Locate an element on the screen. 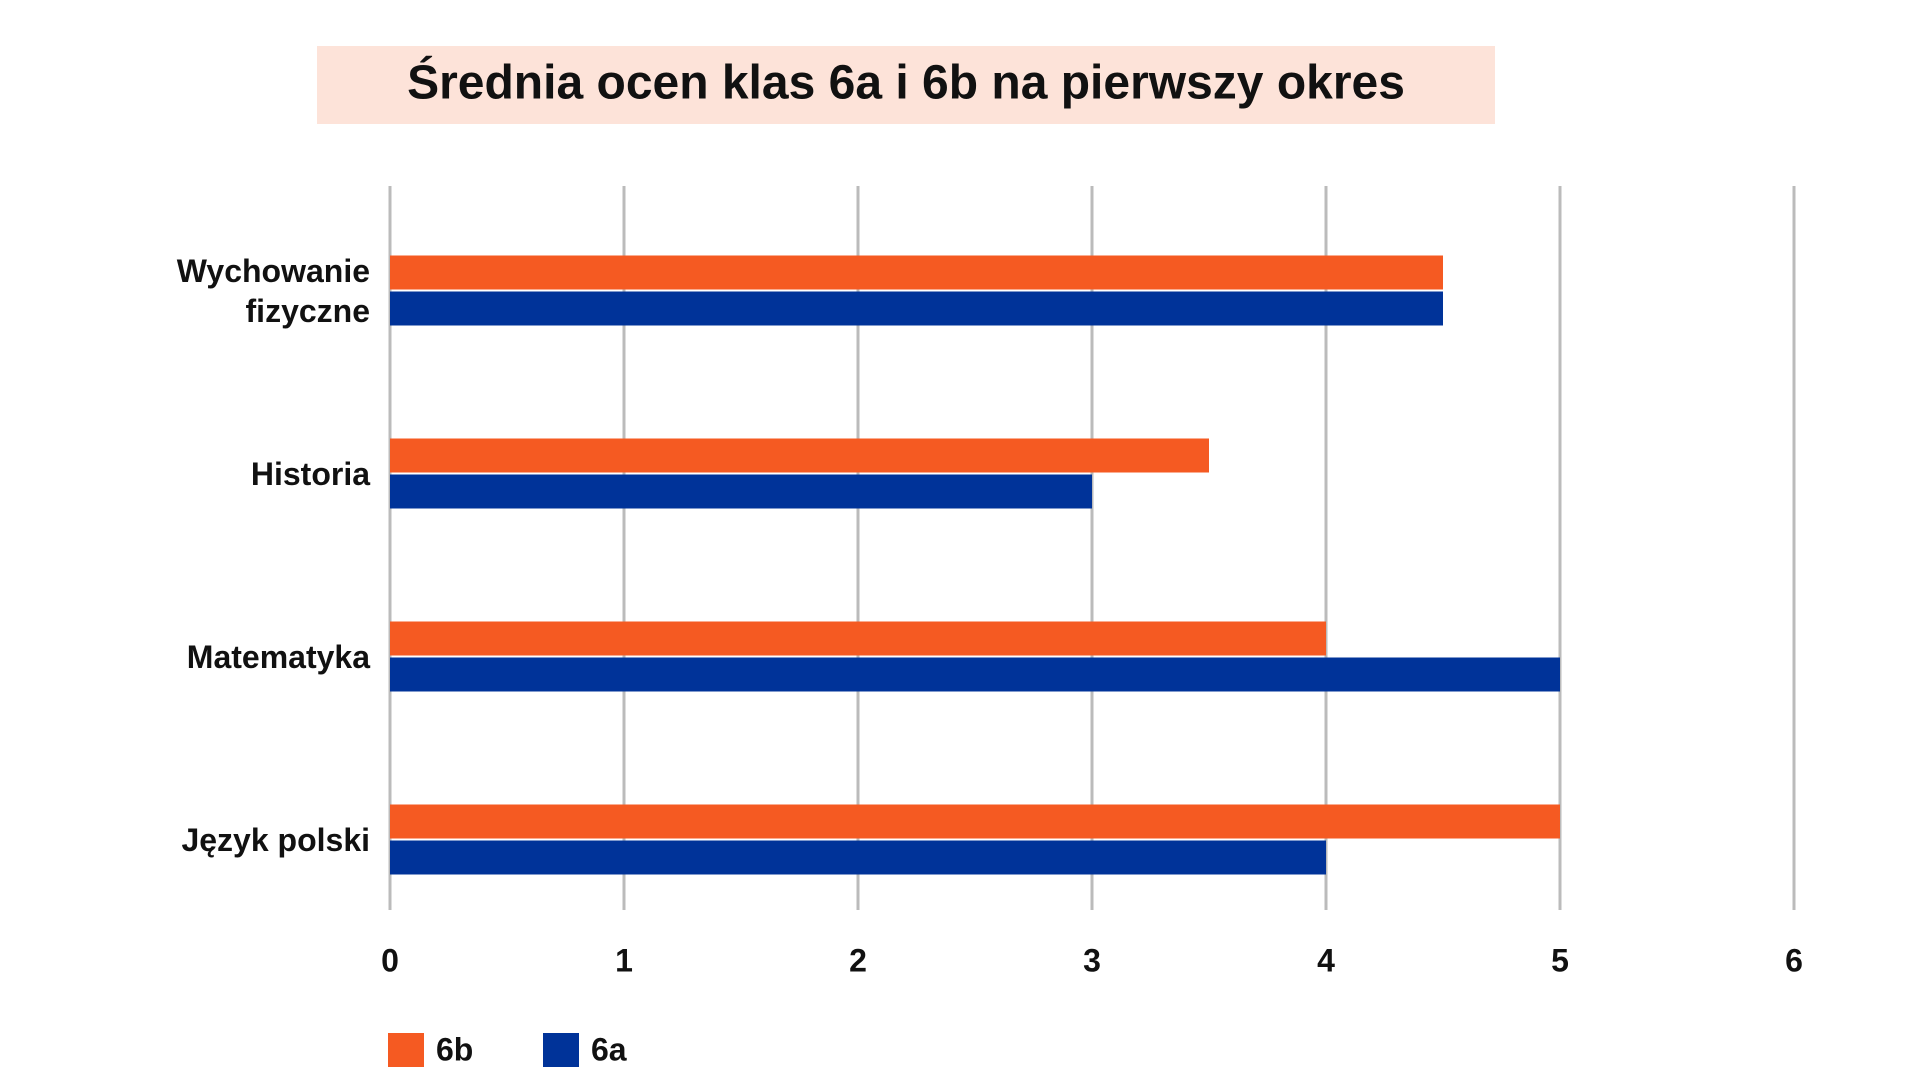 Image resolution: width=1920 pixels, height=1076 pixels. legend-label: 6b is located at coordinates (454, 1049).